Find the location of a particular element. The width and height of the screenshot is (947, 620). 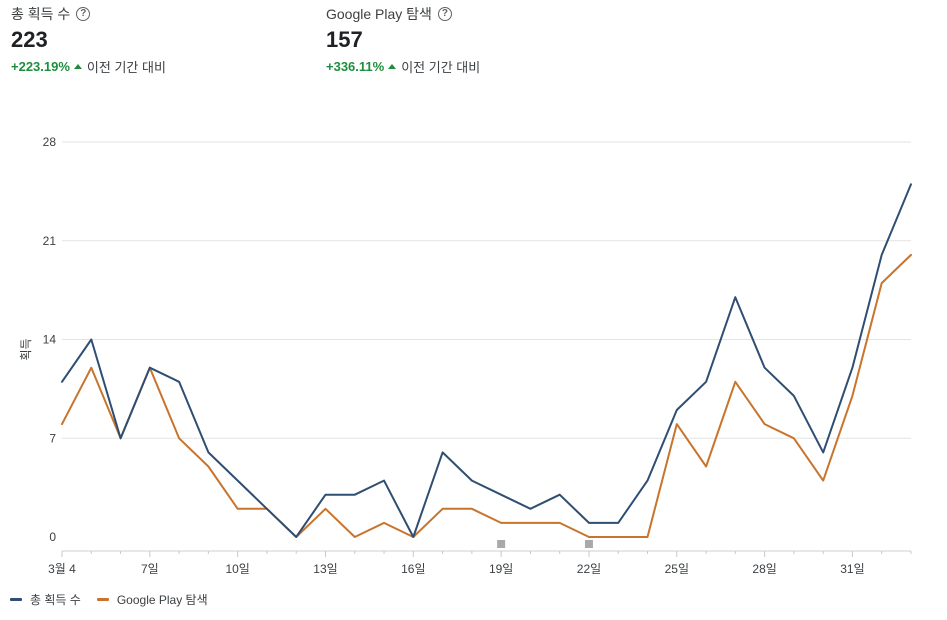

chart-legend: 총 획득 수 Google Play 탐색 is located at coordinates (117, 599).